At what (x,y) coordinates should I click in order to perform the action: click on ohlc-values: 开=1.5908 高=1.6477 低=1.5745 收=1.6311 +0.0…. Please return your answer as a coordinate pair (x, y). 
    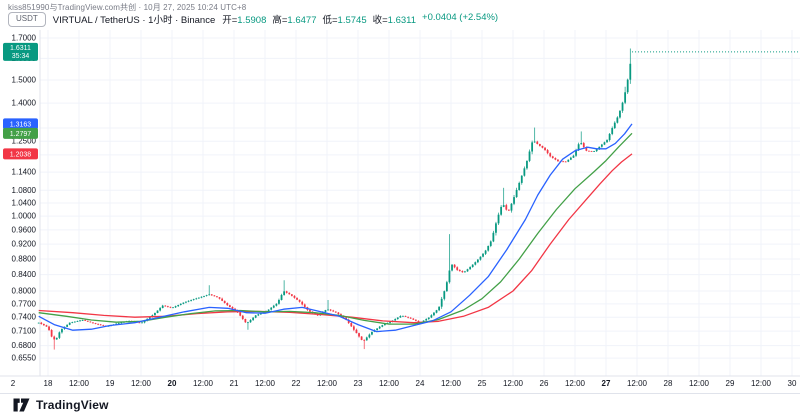
    Looking at the image, I should click on (360, 19).